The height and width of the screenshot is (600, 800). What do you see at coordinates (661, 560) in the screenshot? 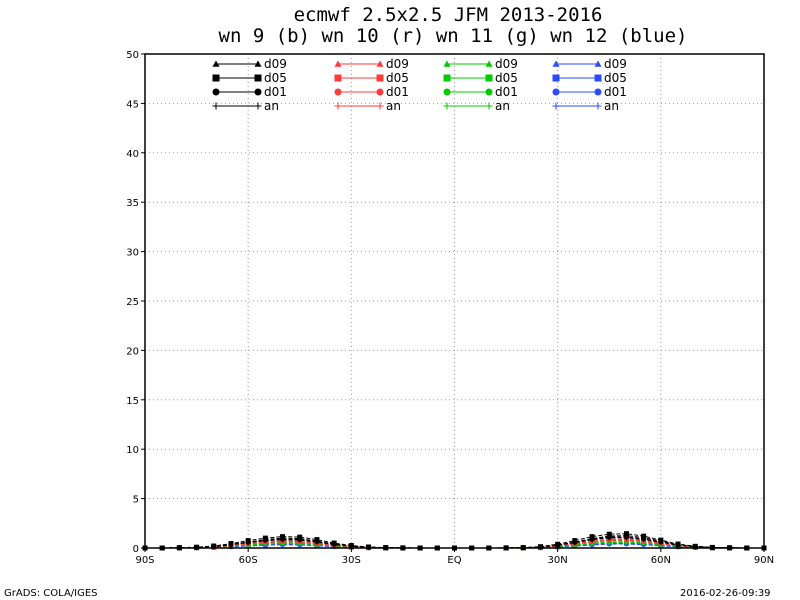
I see `x-tick-label: 60N` at bounding box center [661, 560].